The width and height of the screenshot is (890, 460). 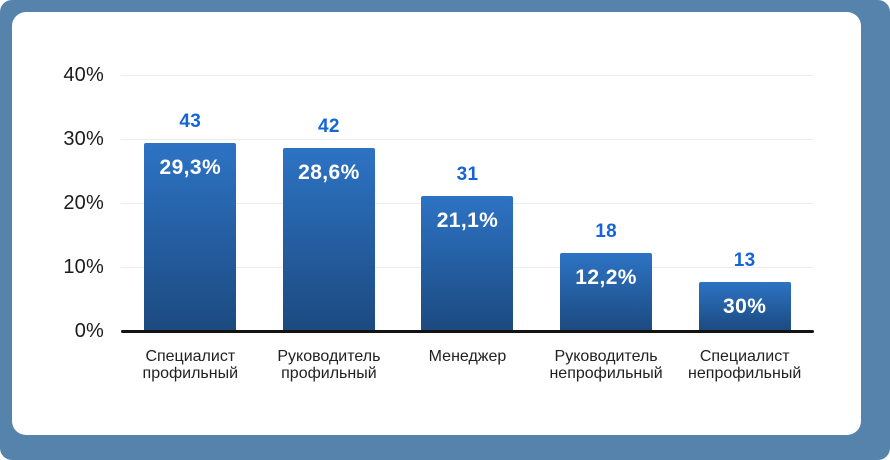 I want to click on bar-slot: 31 21,1%, so click(x=467, y=203).